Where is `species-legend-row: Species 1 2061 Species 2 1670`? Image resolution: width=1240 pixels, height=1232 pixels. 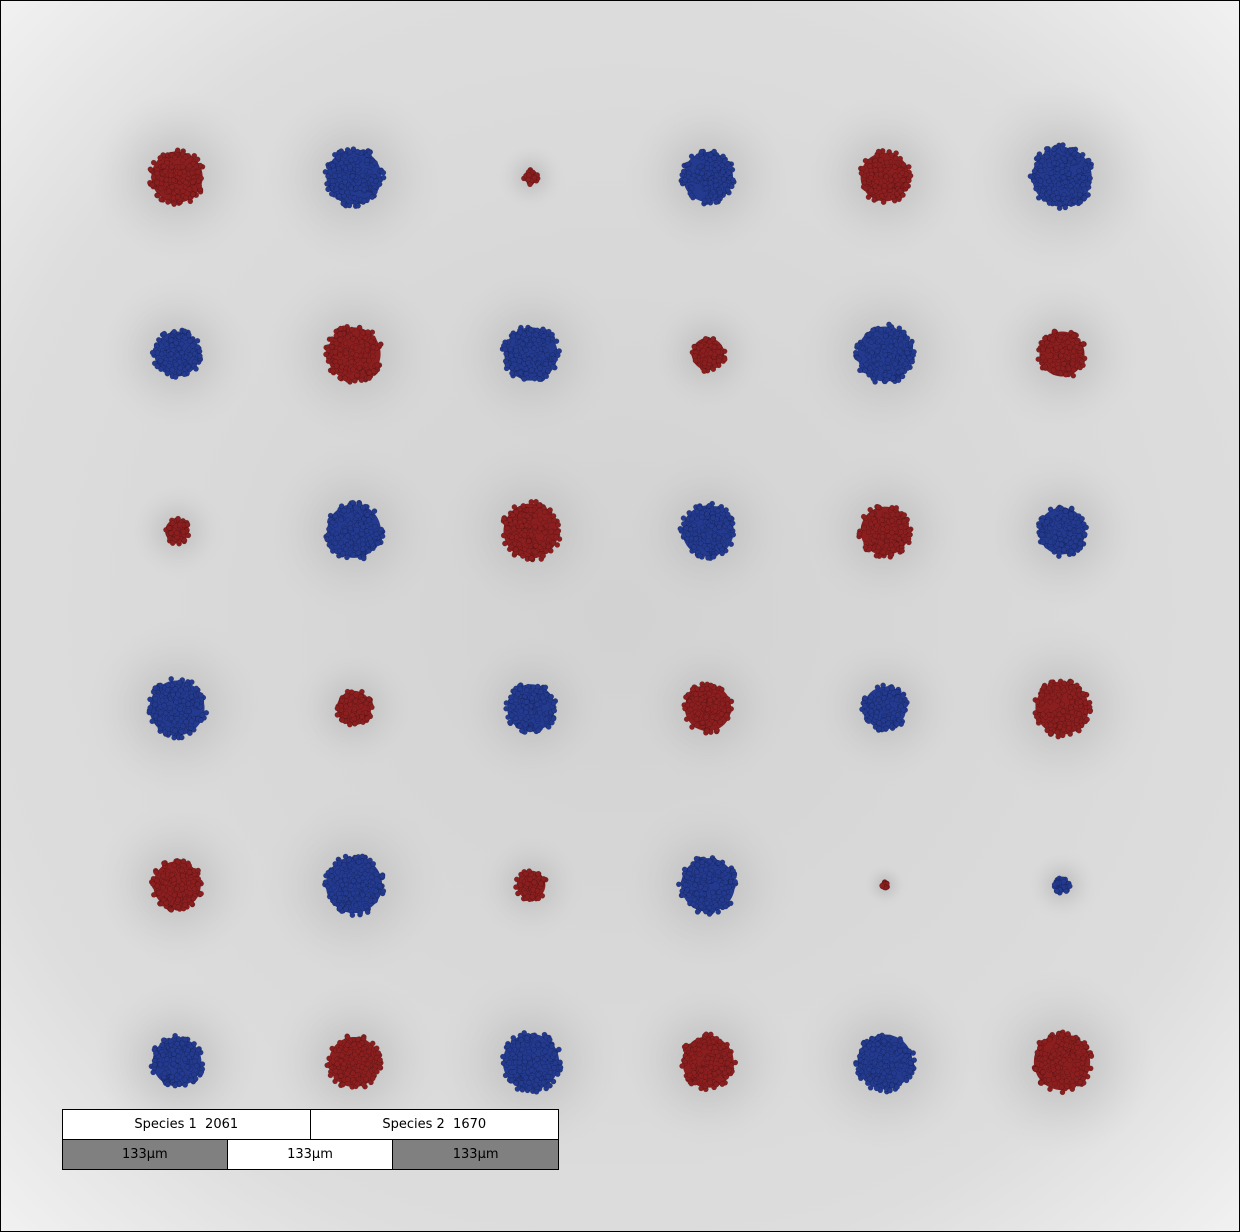
species-legend-row: Species 1 2061 Species 2 1670 is located at coordinates (310, 1124).